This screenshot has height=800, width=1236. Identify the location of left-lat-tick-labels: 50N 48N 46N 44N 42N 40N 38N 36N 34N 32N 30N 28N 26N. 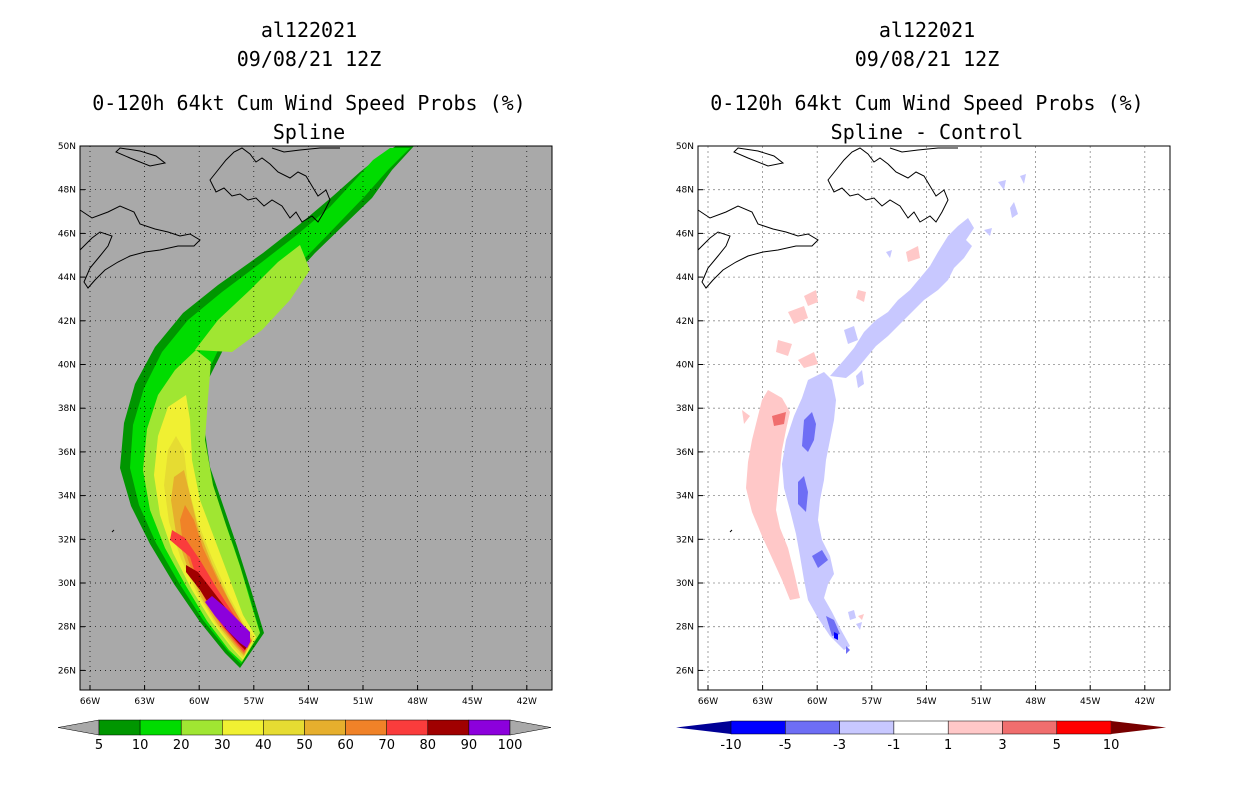
(71, 409).